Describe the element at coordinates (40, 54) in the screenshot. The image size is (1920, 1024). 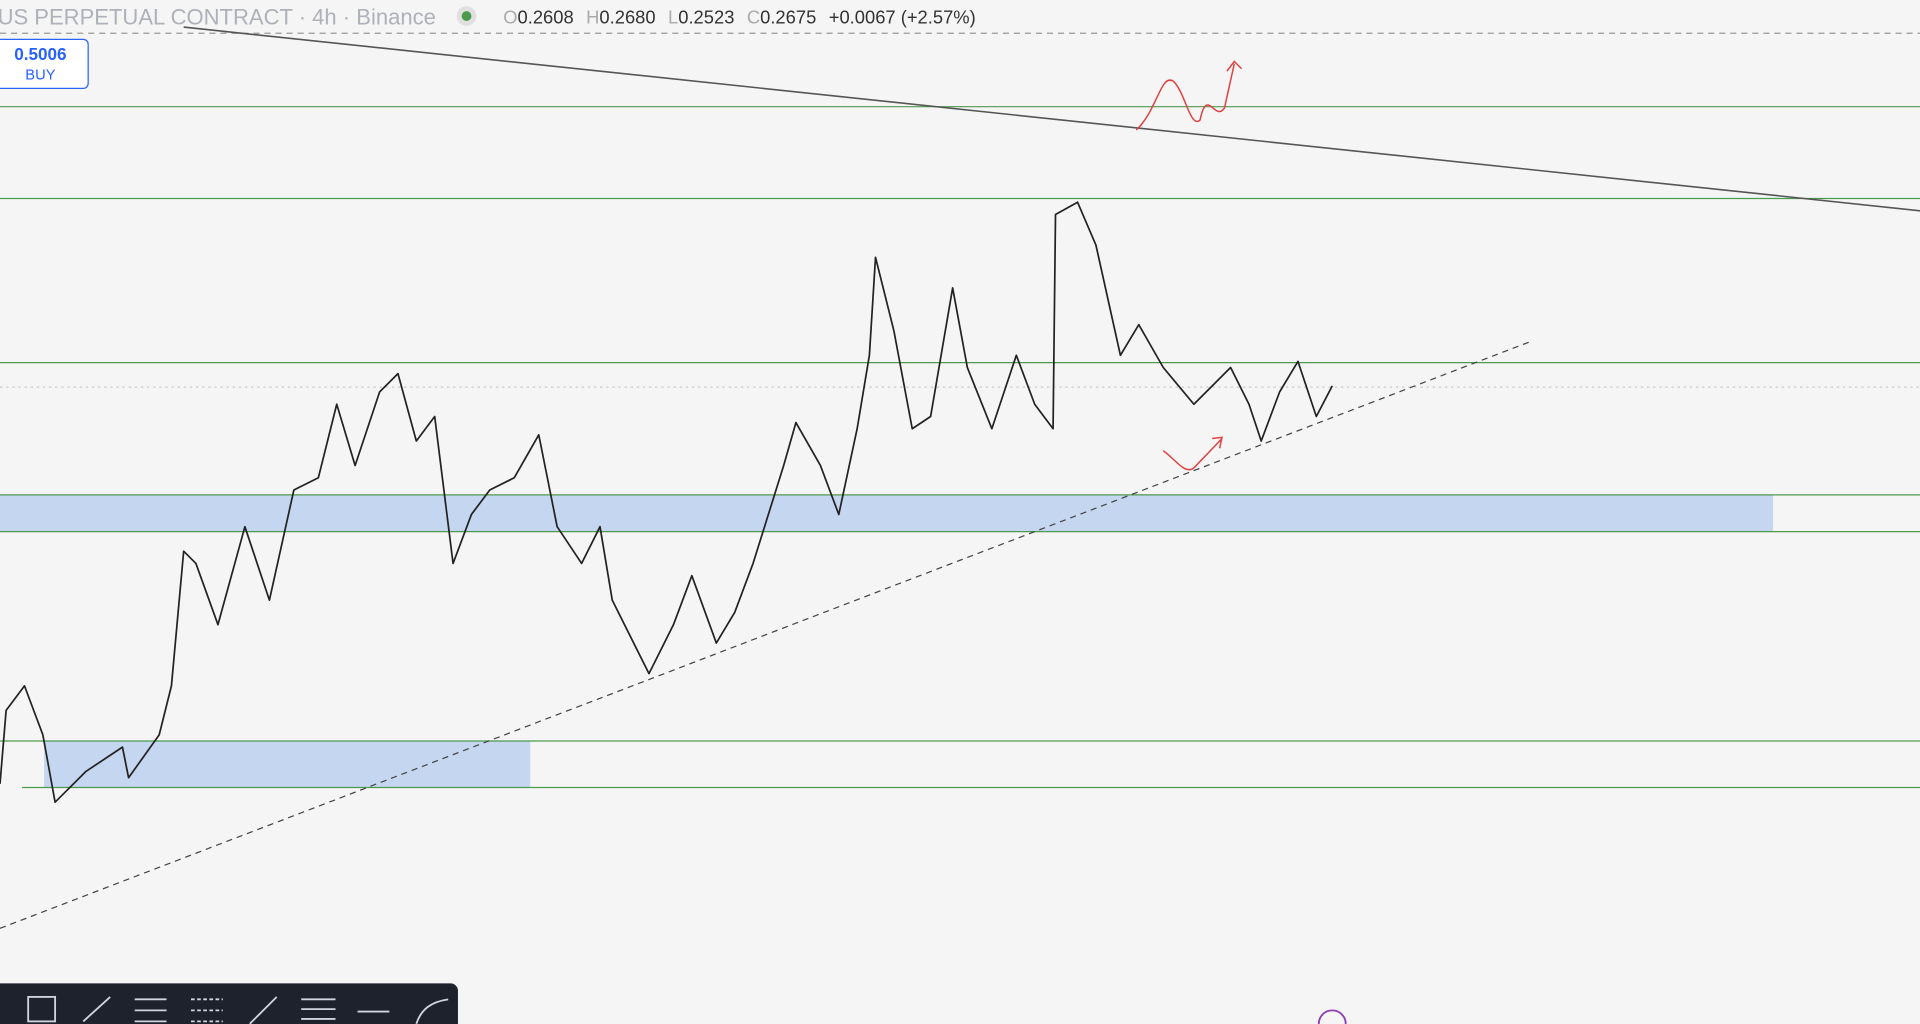
I see `order-price: 0.5006` at that location.